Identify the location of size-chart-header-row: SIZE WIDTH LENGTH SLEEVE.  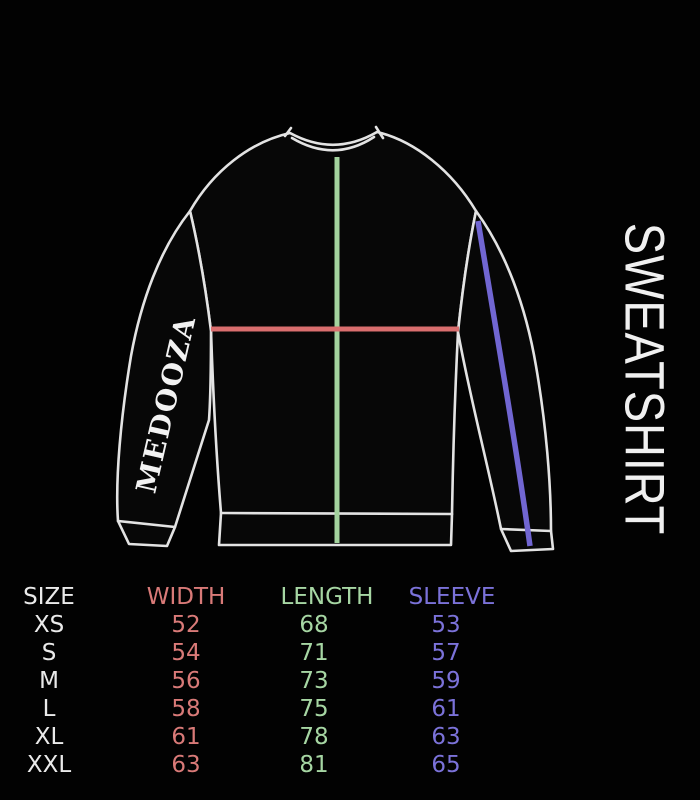
(262, 597).